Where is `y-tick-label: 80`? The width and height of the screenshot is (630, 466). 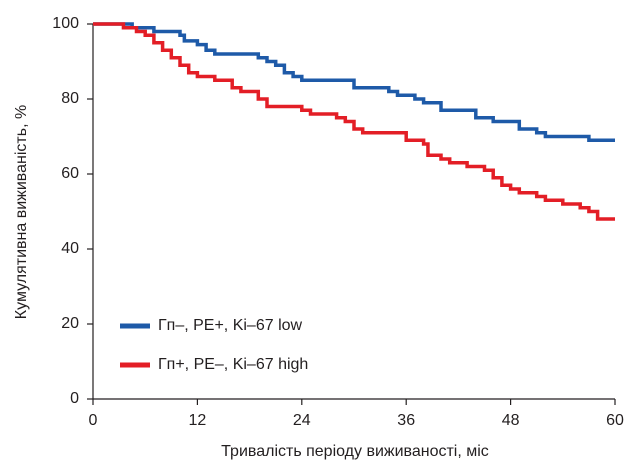 y-tick-label: 80 is located at coordinates (70, 98).